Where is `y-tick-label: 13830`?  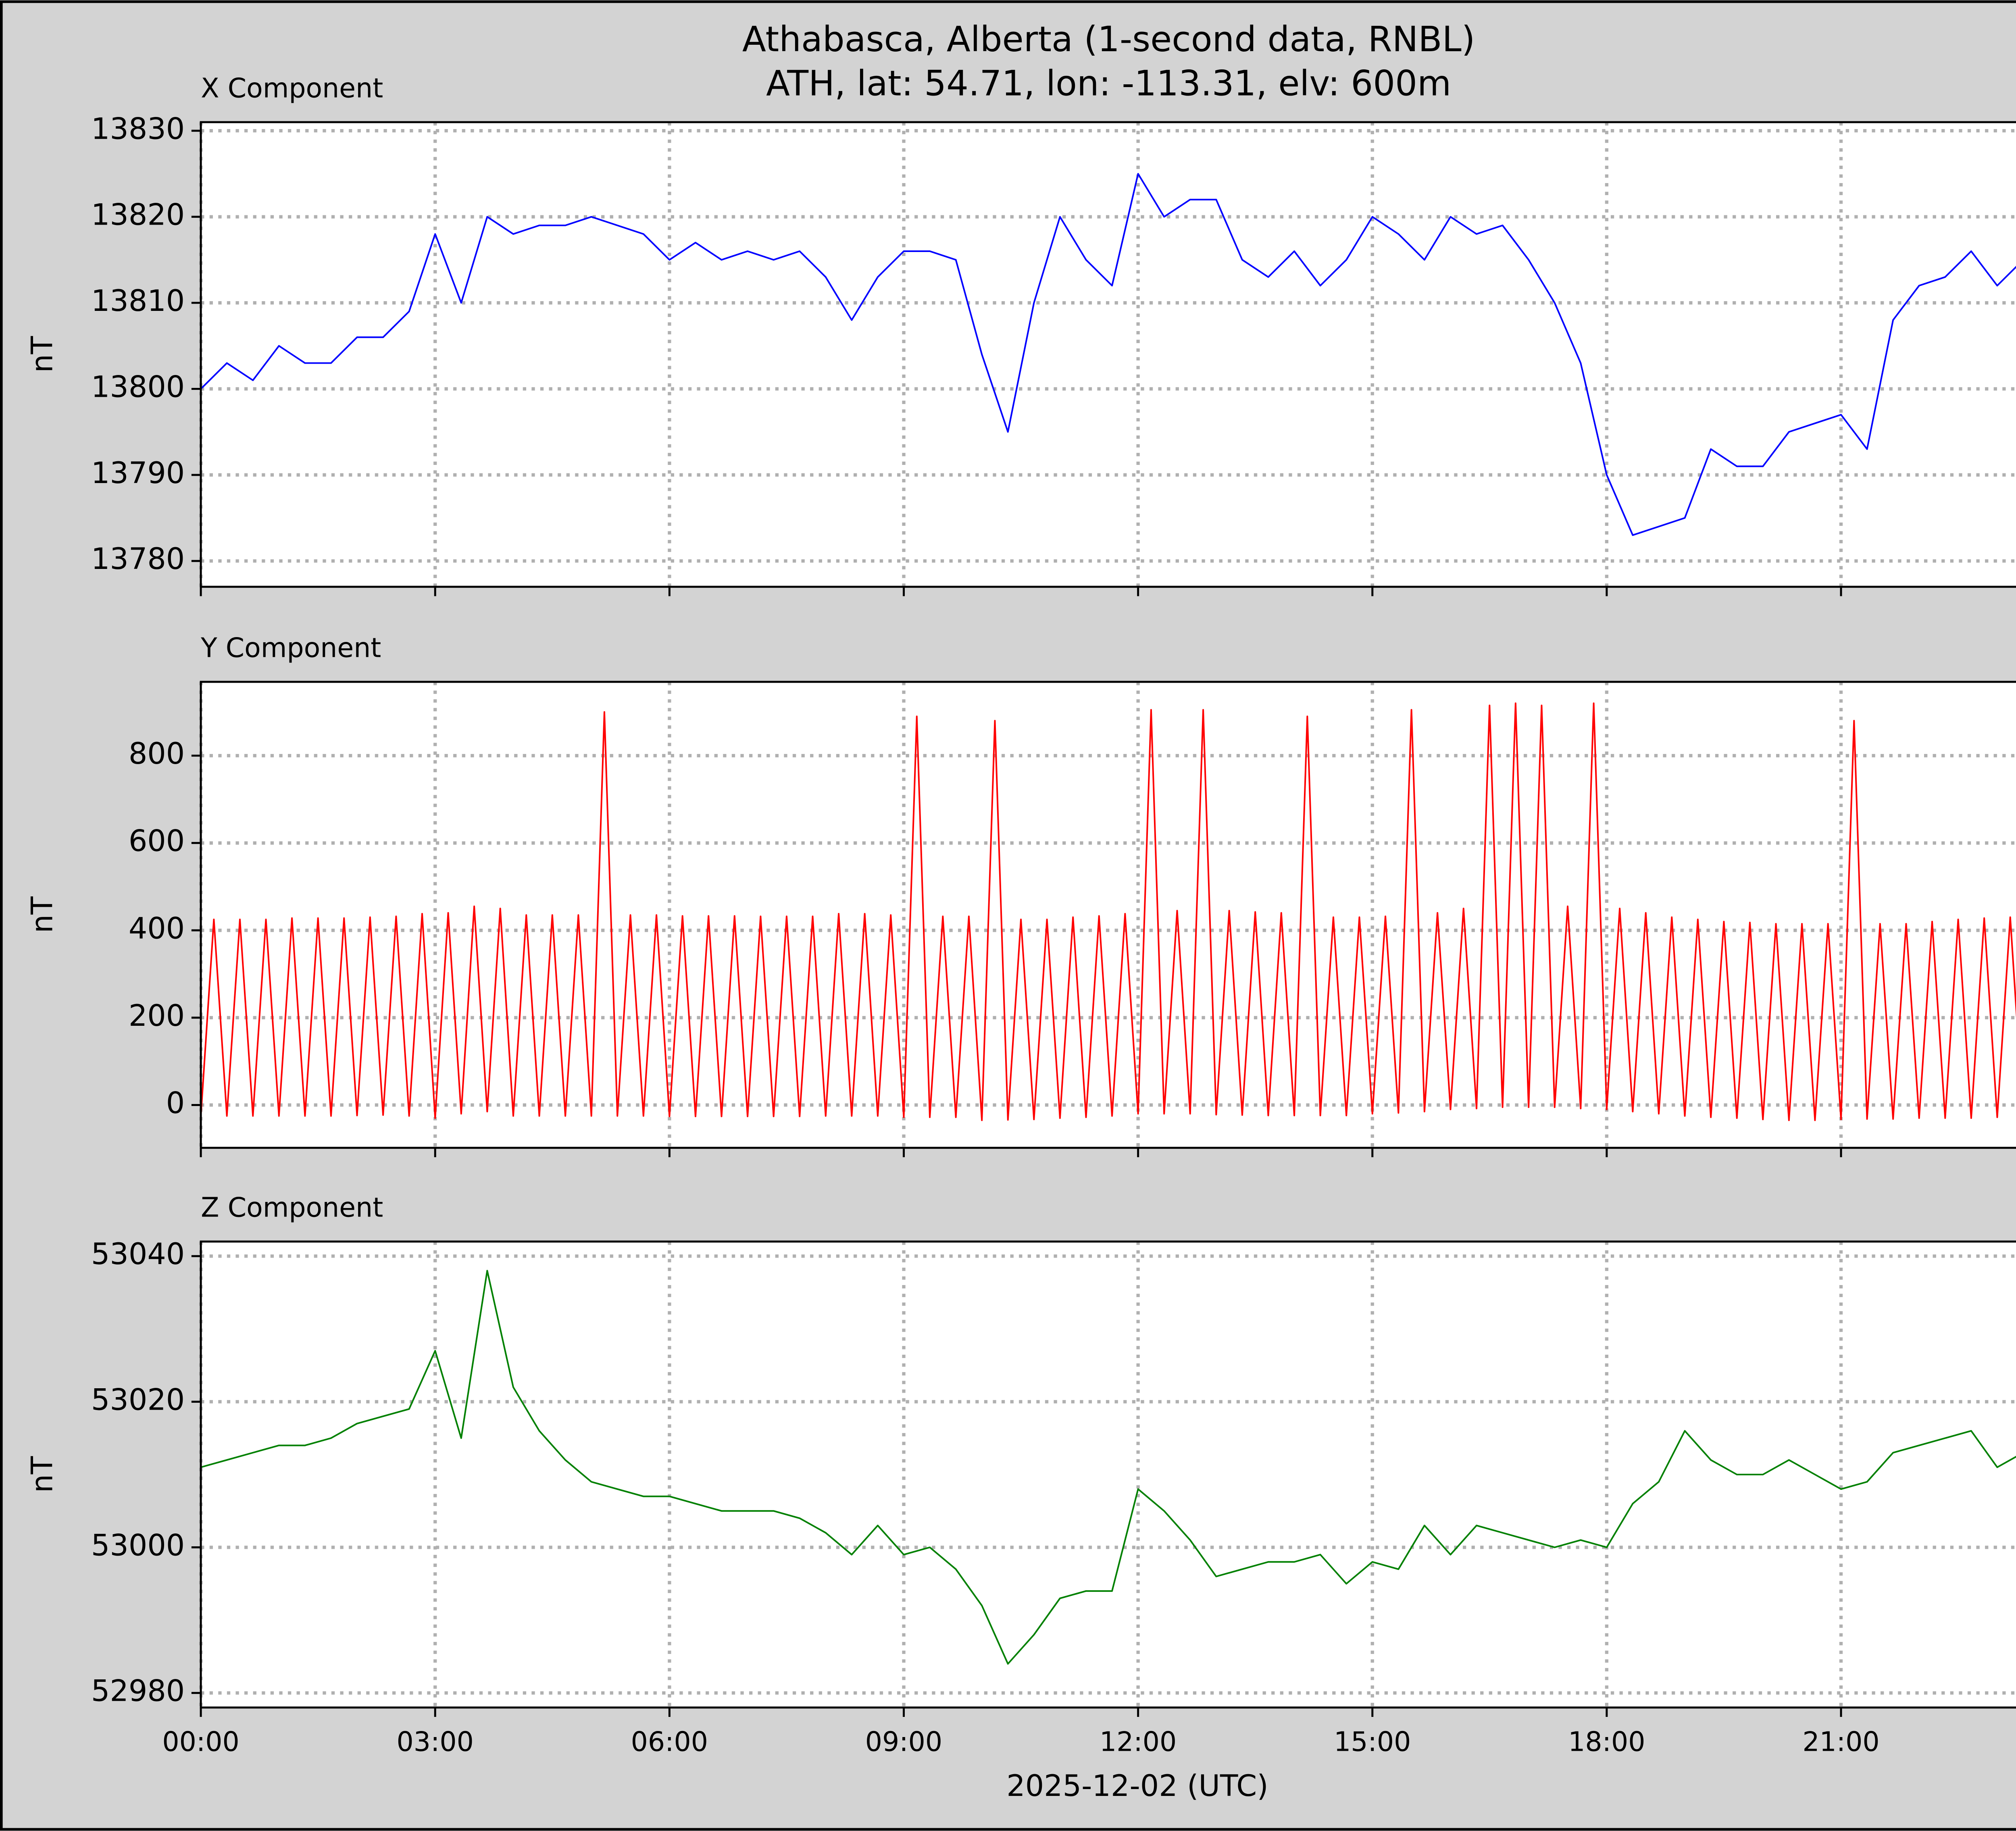 y-tick-label: 13830 is located at coordinates (138, 129).